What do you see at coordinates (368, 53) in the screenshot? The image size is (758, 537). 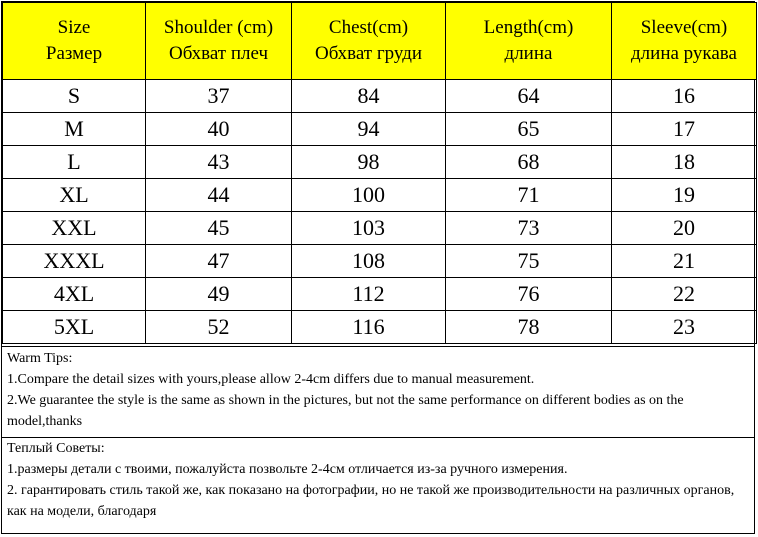 I see `header-chest-ru: Обхват груди` at bounding box center [368, 53].